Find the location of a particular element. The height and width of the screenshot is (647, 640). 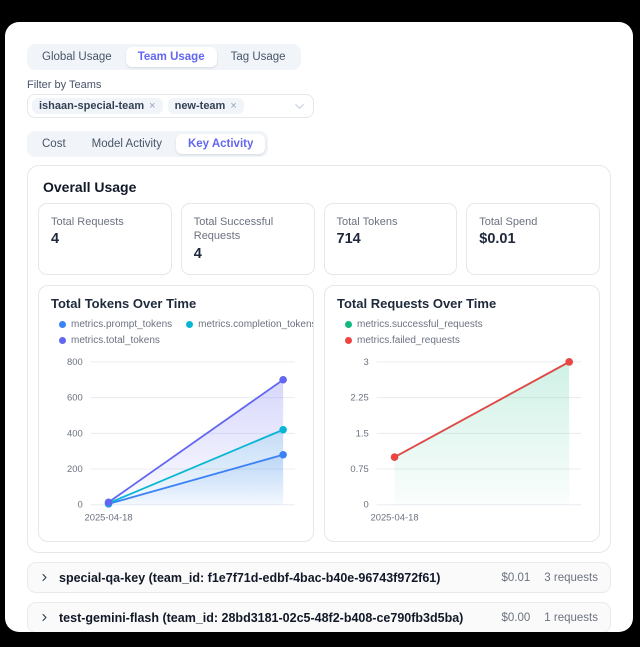

svg-text: 0.75 is located at coordinates (359, 468).